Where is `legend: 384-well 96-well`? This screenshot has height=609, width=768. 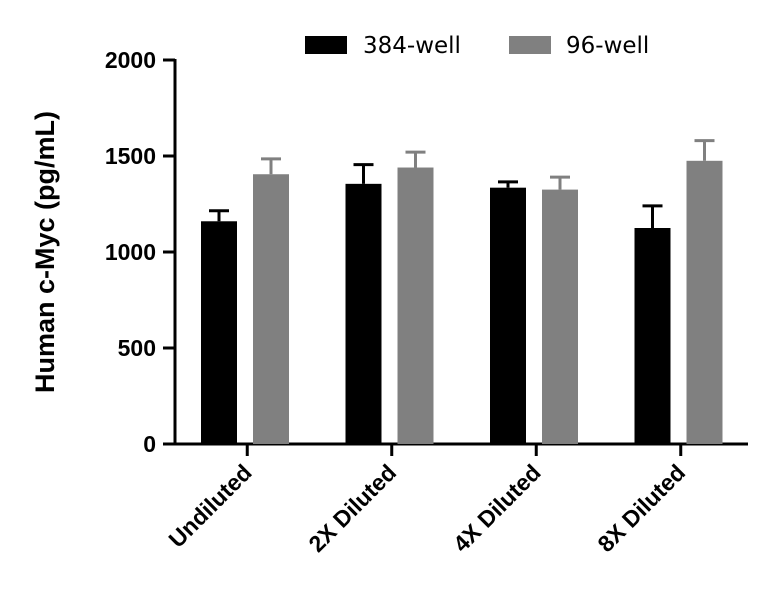 legend: 384-well 96-well is located at coordinates (477, 46).